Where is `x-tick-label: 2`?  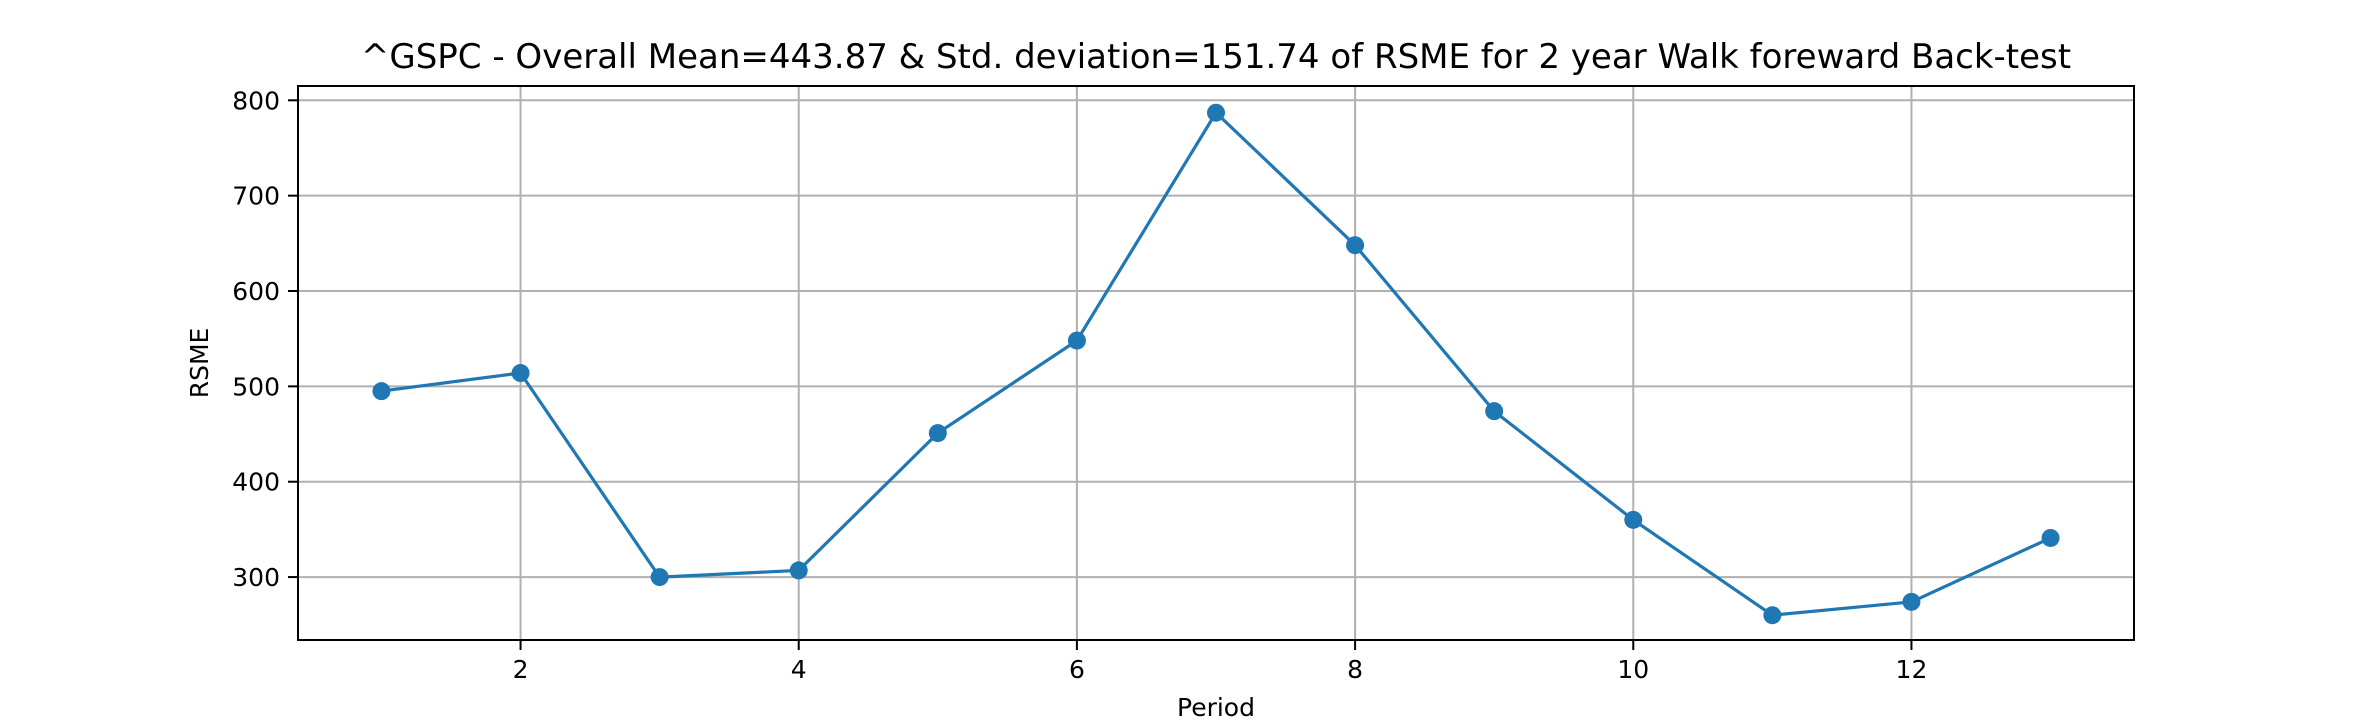 x-tick-label: 2 is located at coordinates (521, 669).